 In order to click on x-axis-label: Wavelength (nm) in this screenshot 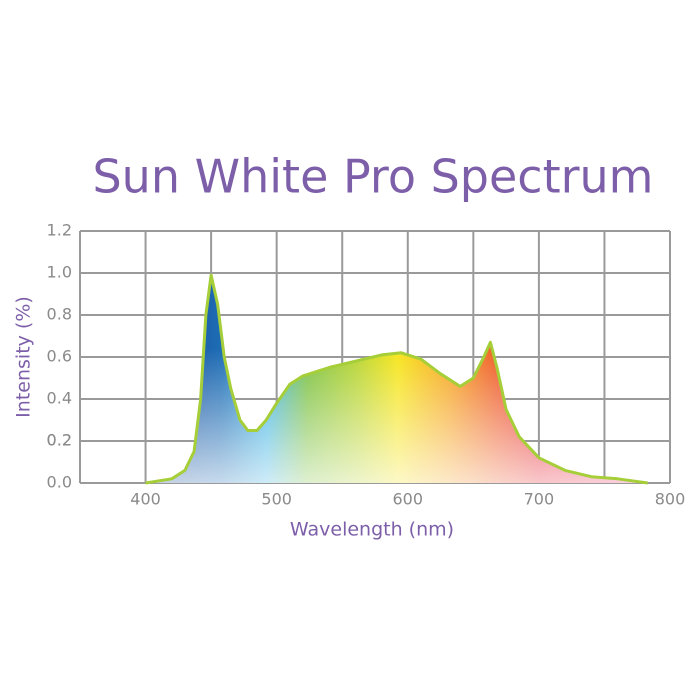, I will do `click(372, 530)`.